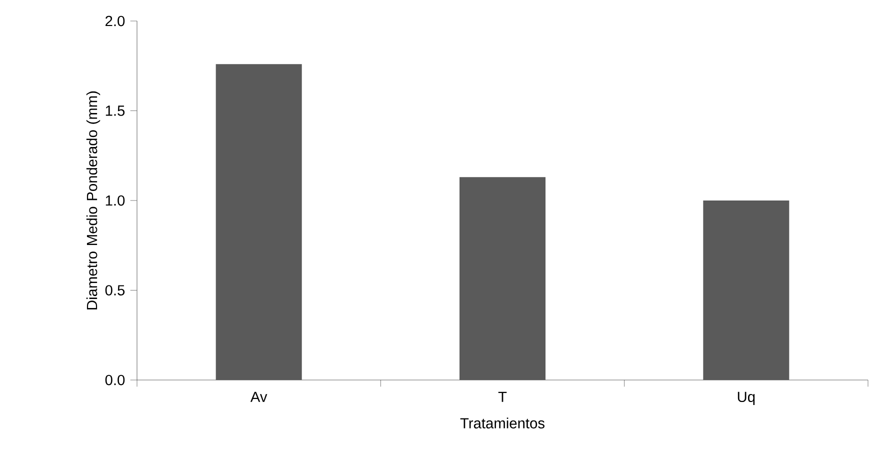 This screenshot has width=880, height=455. Describe the element at coordinates (115, 21) in the screenshot. I see `y-tick-label: 2.0` at that location.